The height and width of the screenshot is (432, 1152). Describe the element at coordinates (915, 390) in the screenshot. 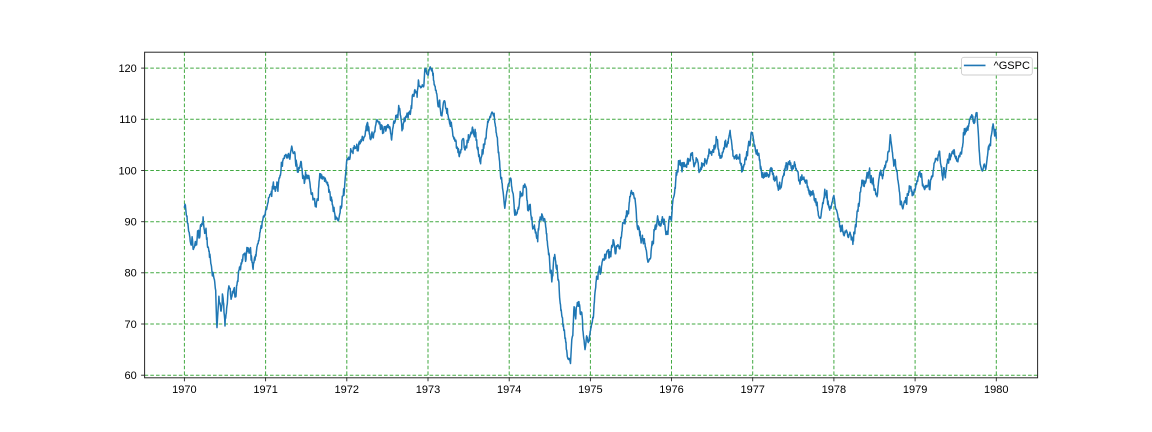

I see `svg-text: 1979` at that location.